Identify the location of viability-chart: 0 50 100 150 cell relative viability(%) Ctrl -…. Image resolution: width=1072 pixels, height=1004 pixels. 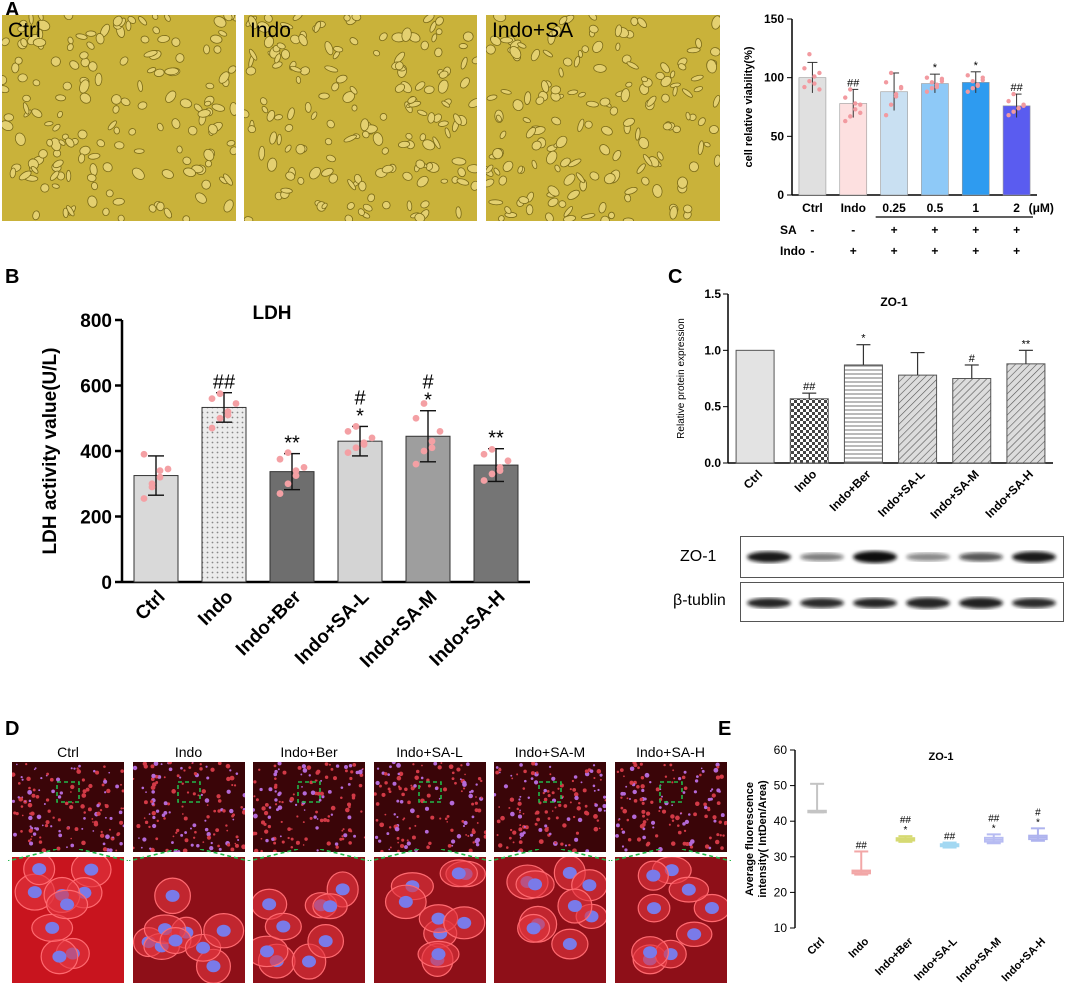
(898, 135).